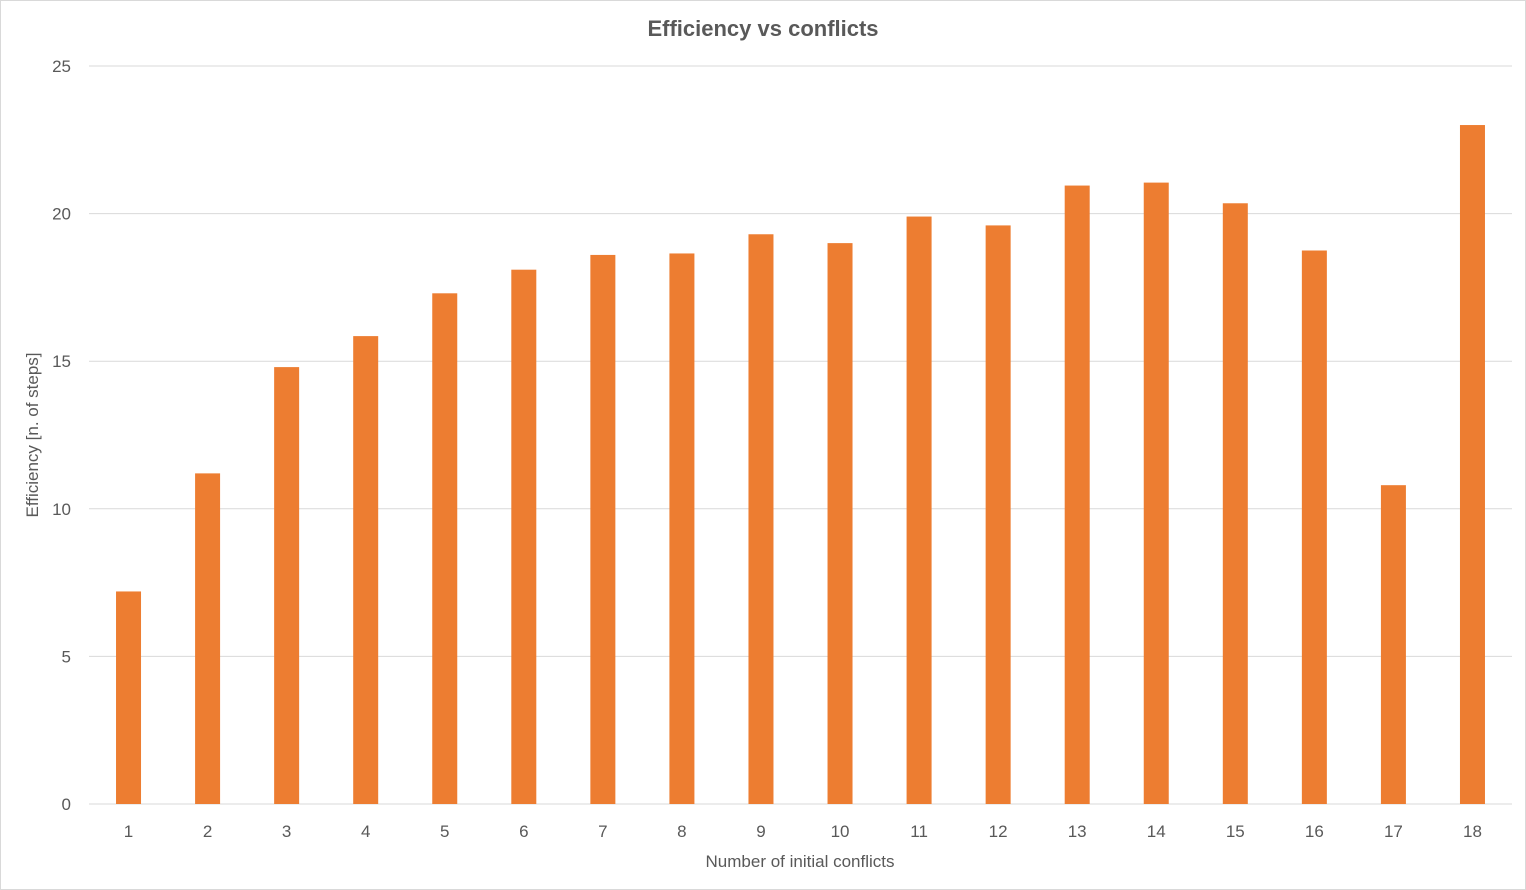  I want to click on x-tick-label: 2, so click(207, 831).